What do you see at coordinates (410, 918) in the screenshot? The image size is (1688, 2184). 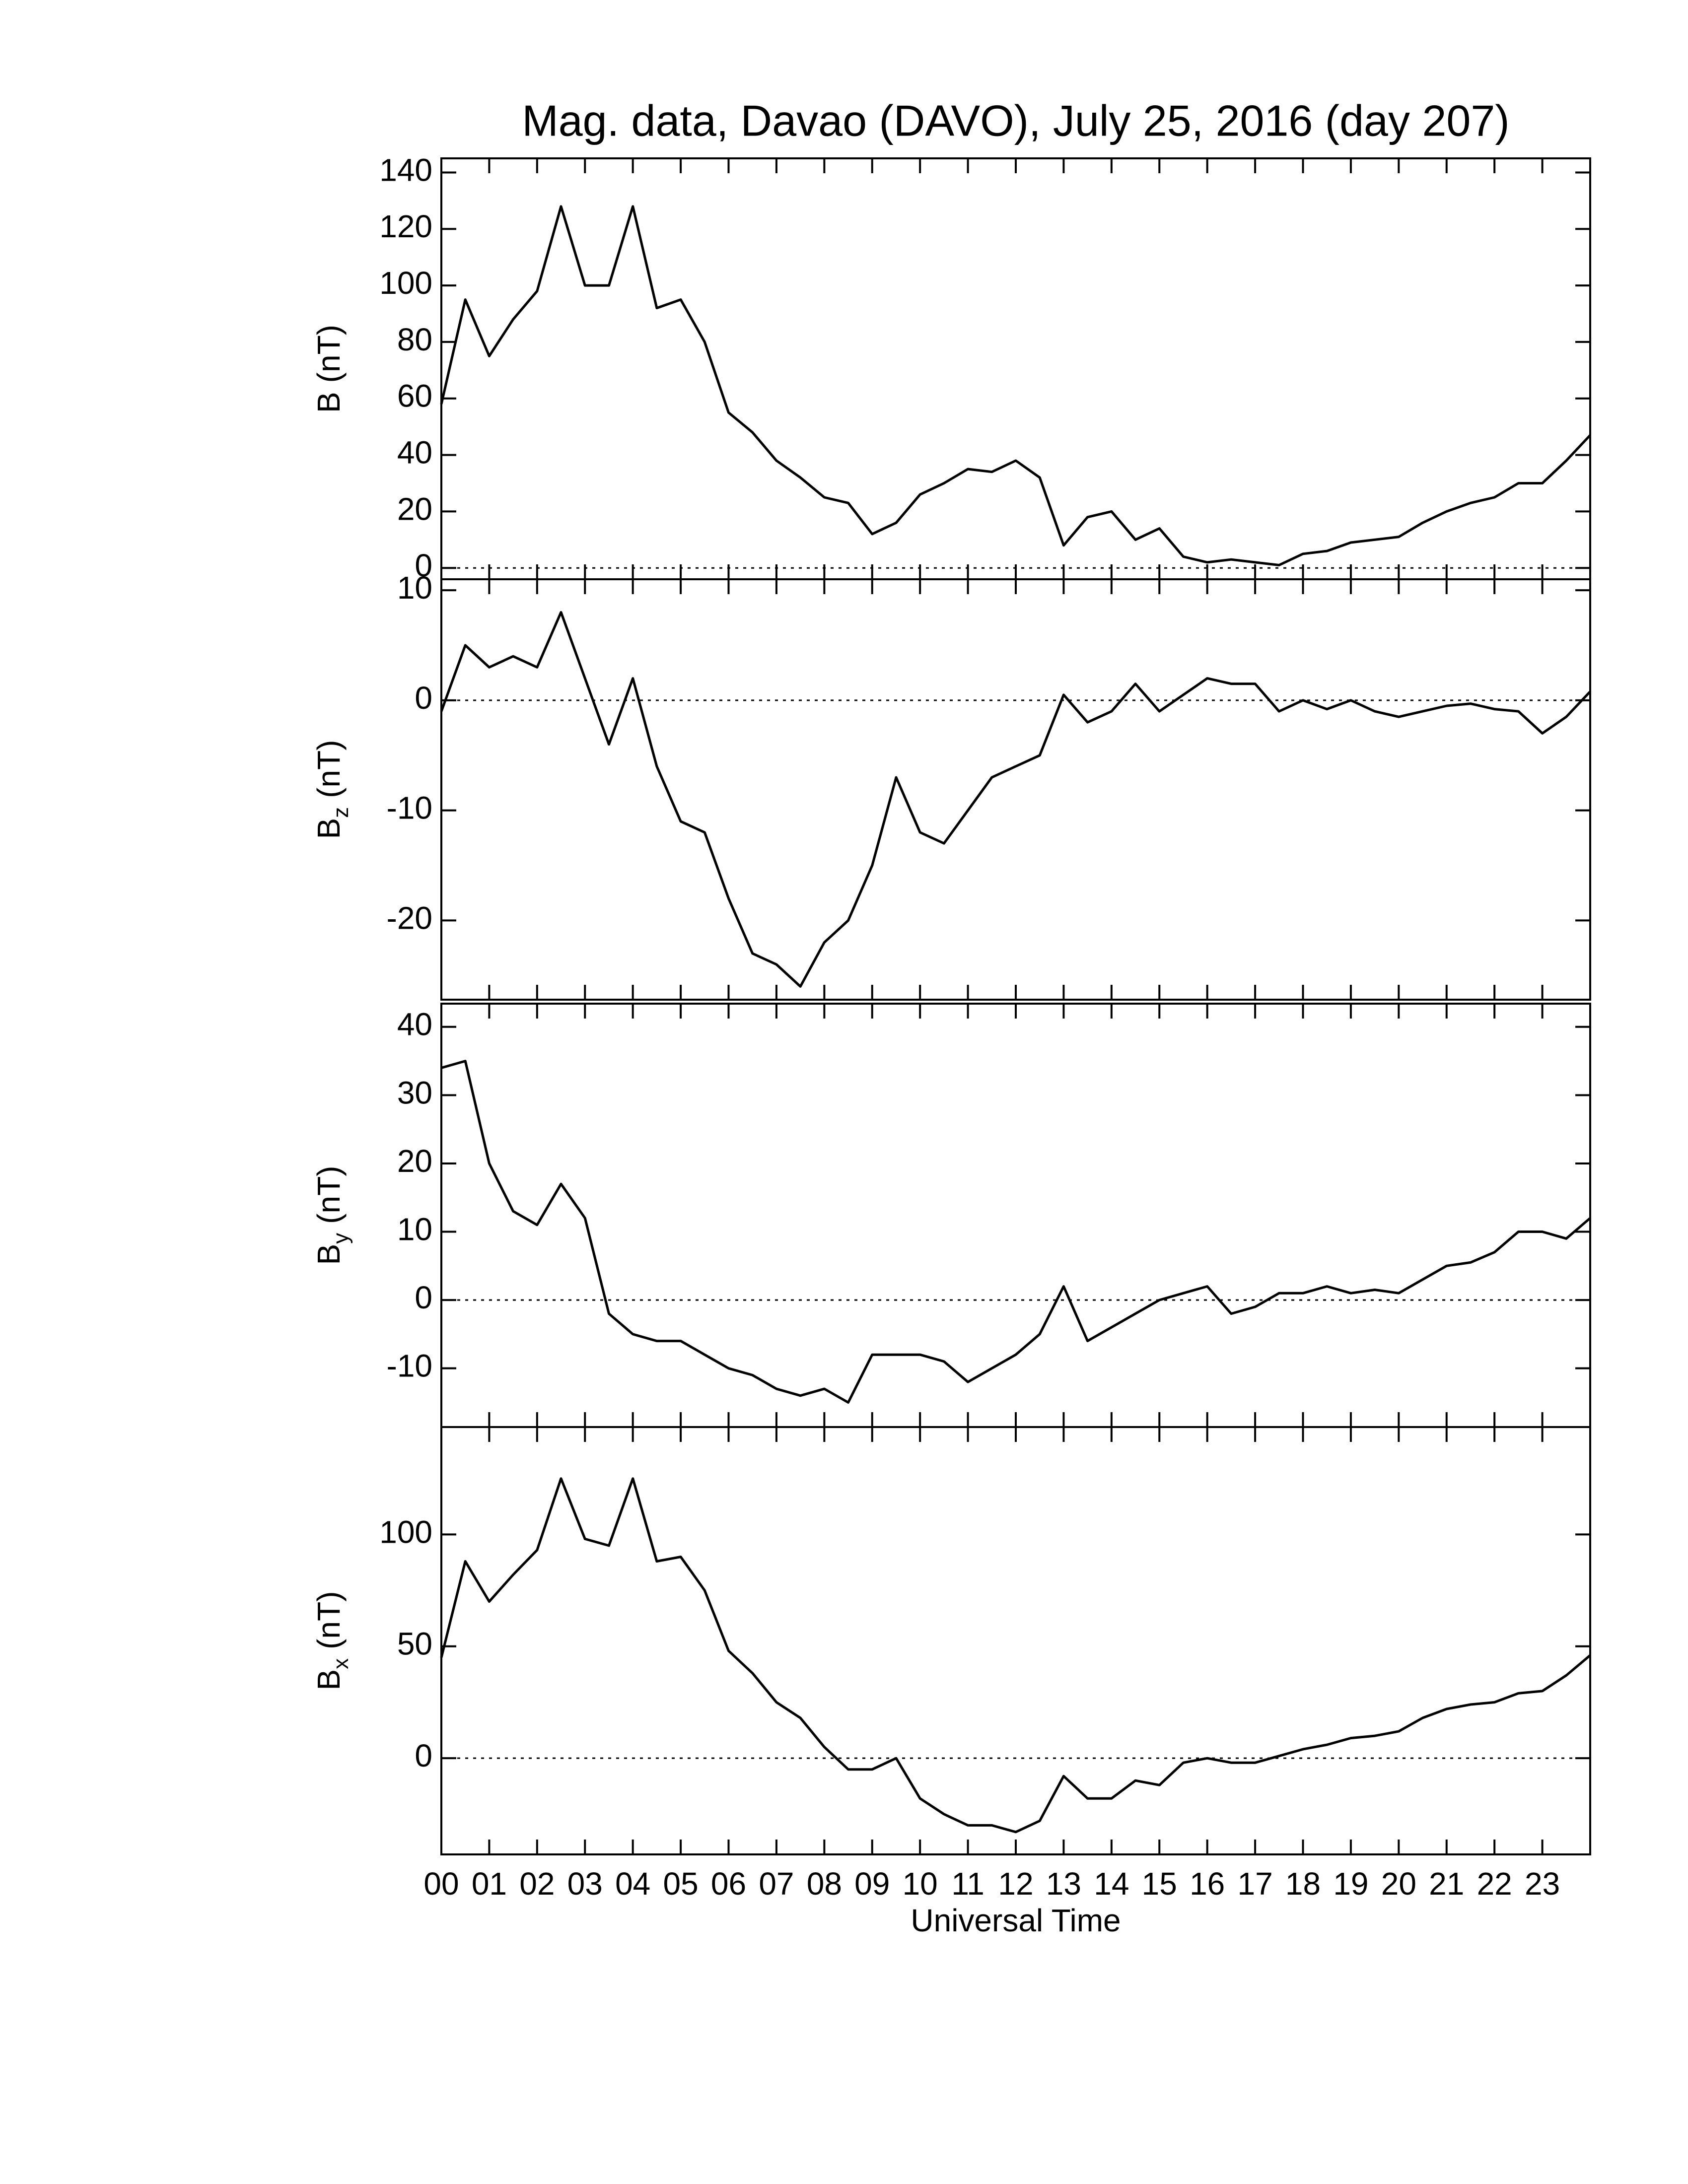 I see `y-tick-label: -20` at bounding box center [410, 918].